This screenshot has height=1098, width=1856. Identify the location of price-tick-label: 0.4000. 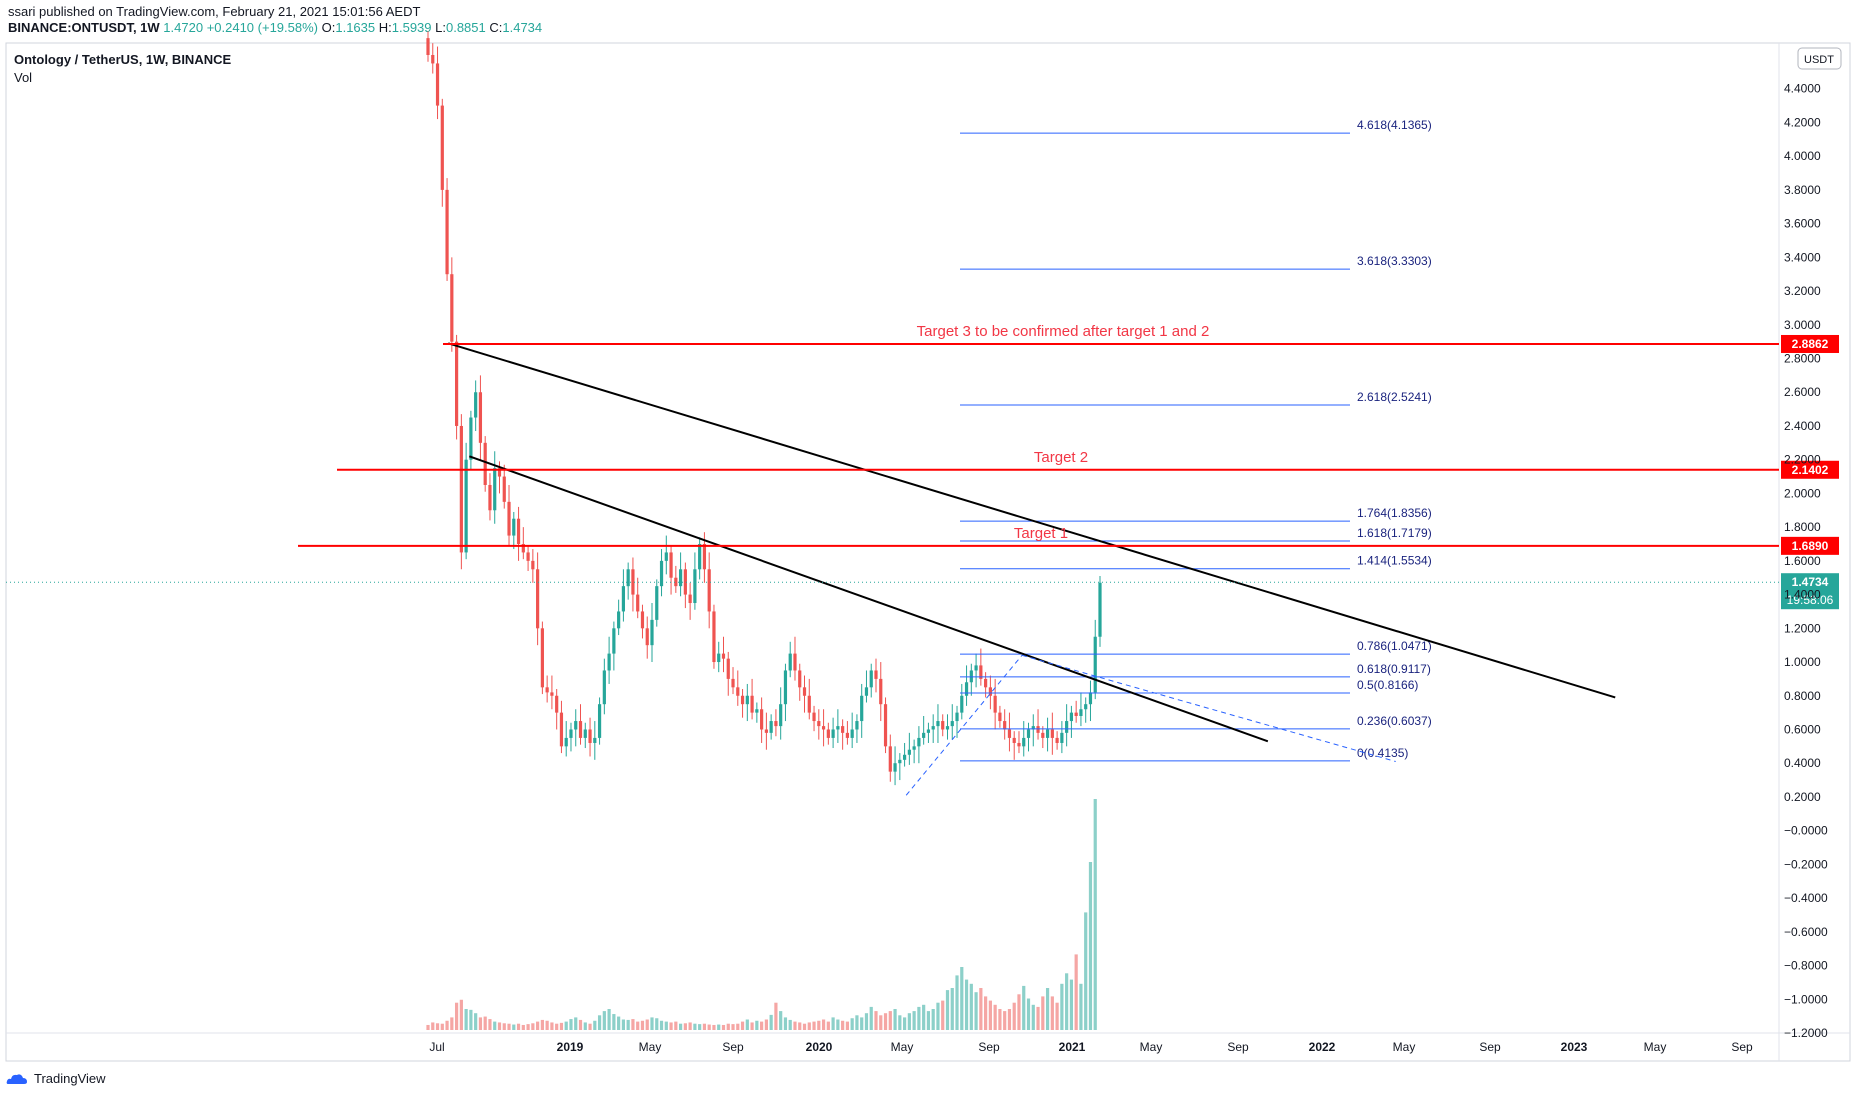
(1802, 763).